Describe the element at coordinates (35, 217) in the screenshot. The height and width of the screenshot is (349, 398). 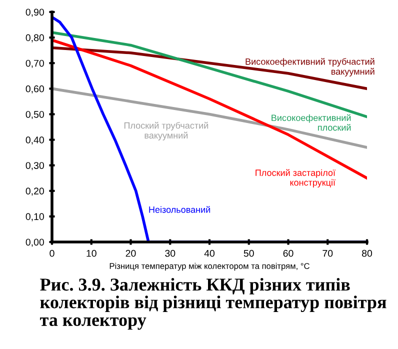
I see `y-tick-label: 0,10` at that location.